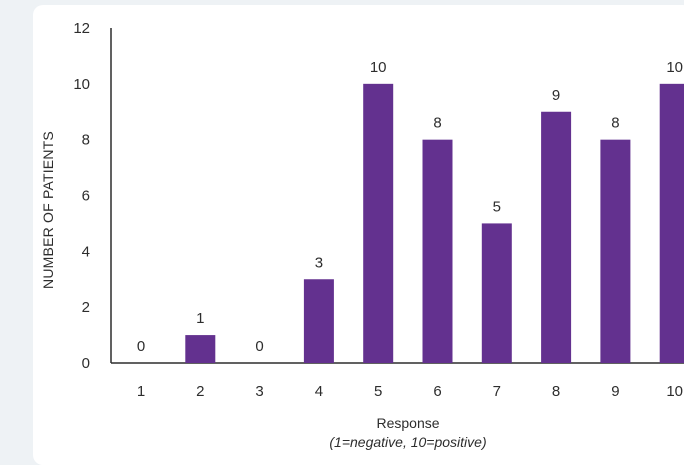  What do you see at coordinates (556, 391) in the screenshot?
I see `x-tick-label: 8` at bounding box center [556, 391].